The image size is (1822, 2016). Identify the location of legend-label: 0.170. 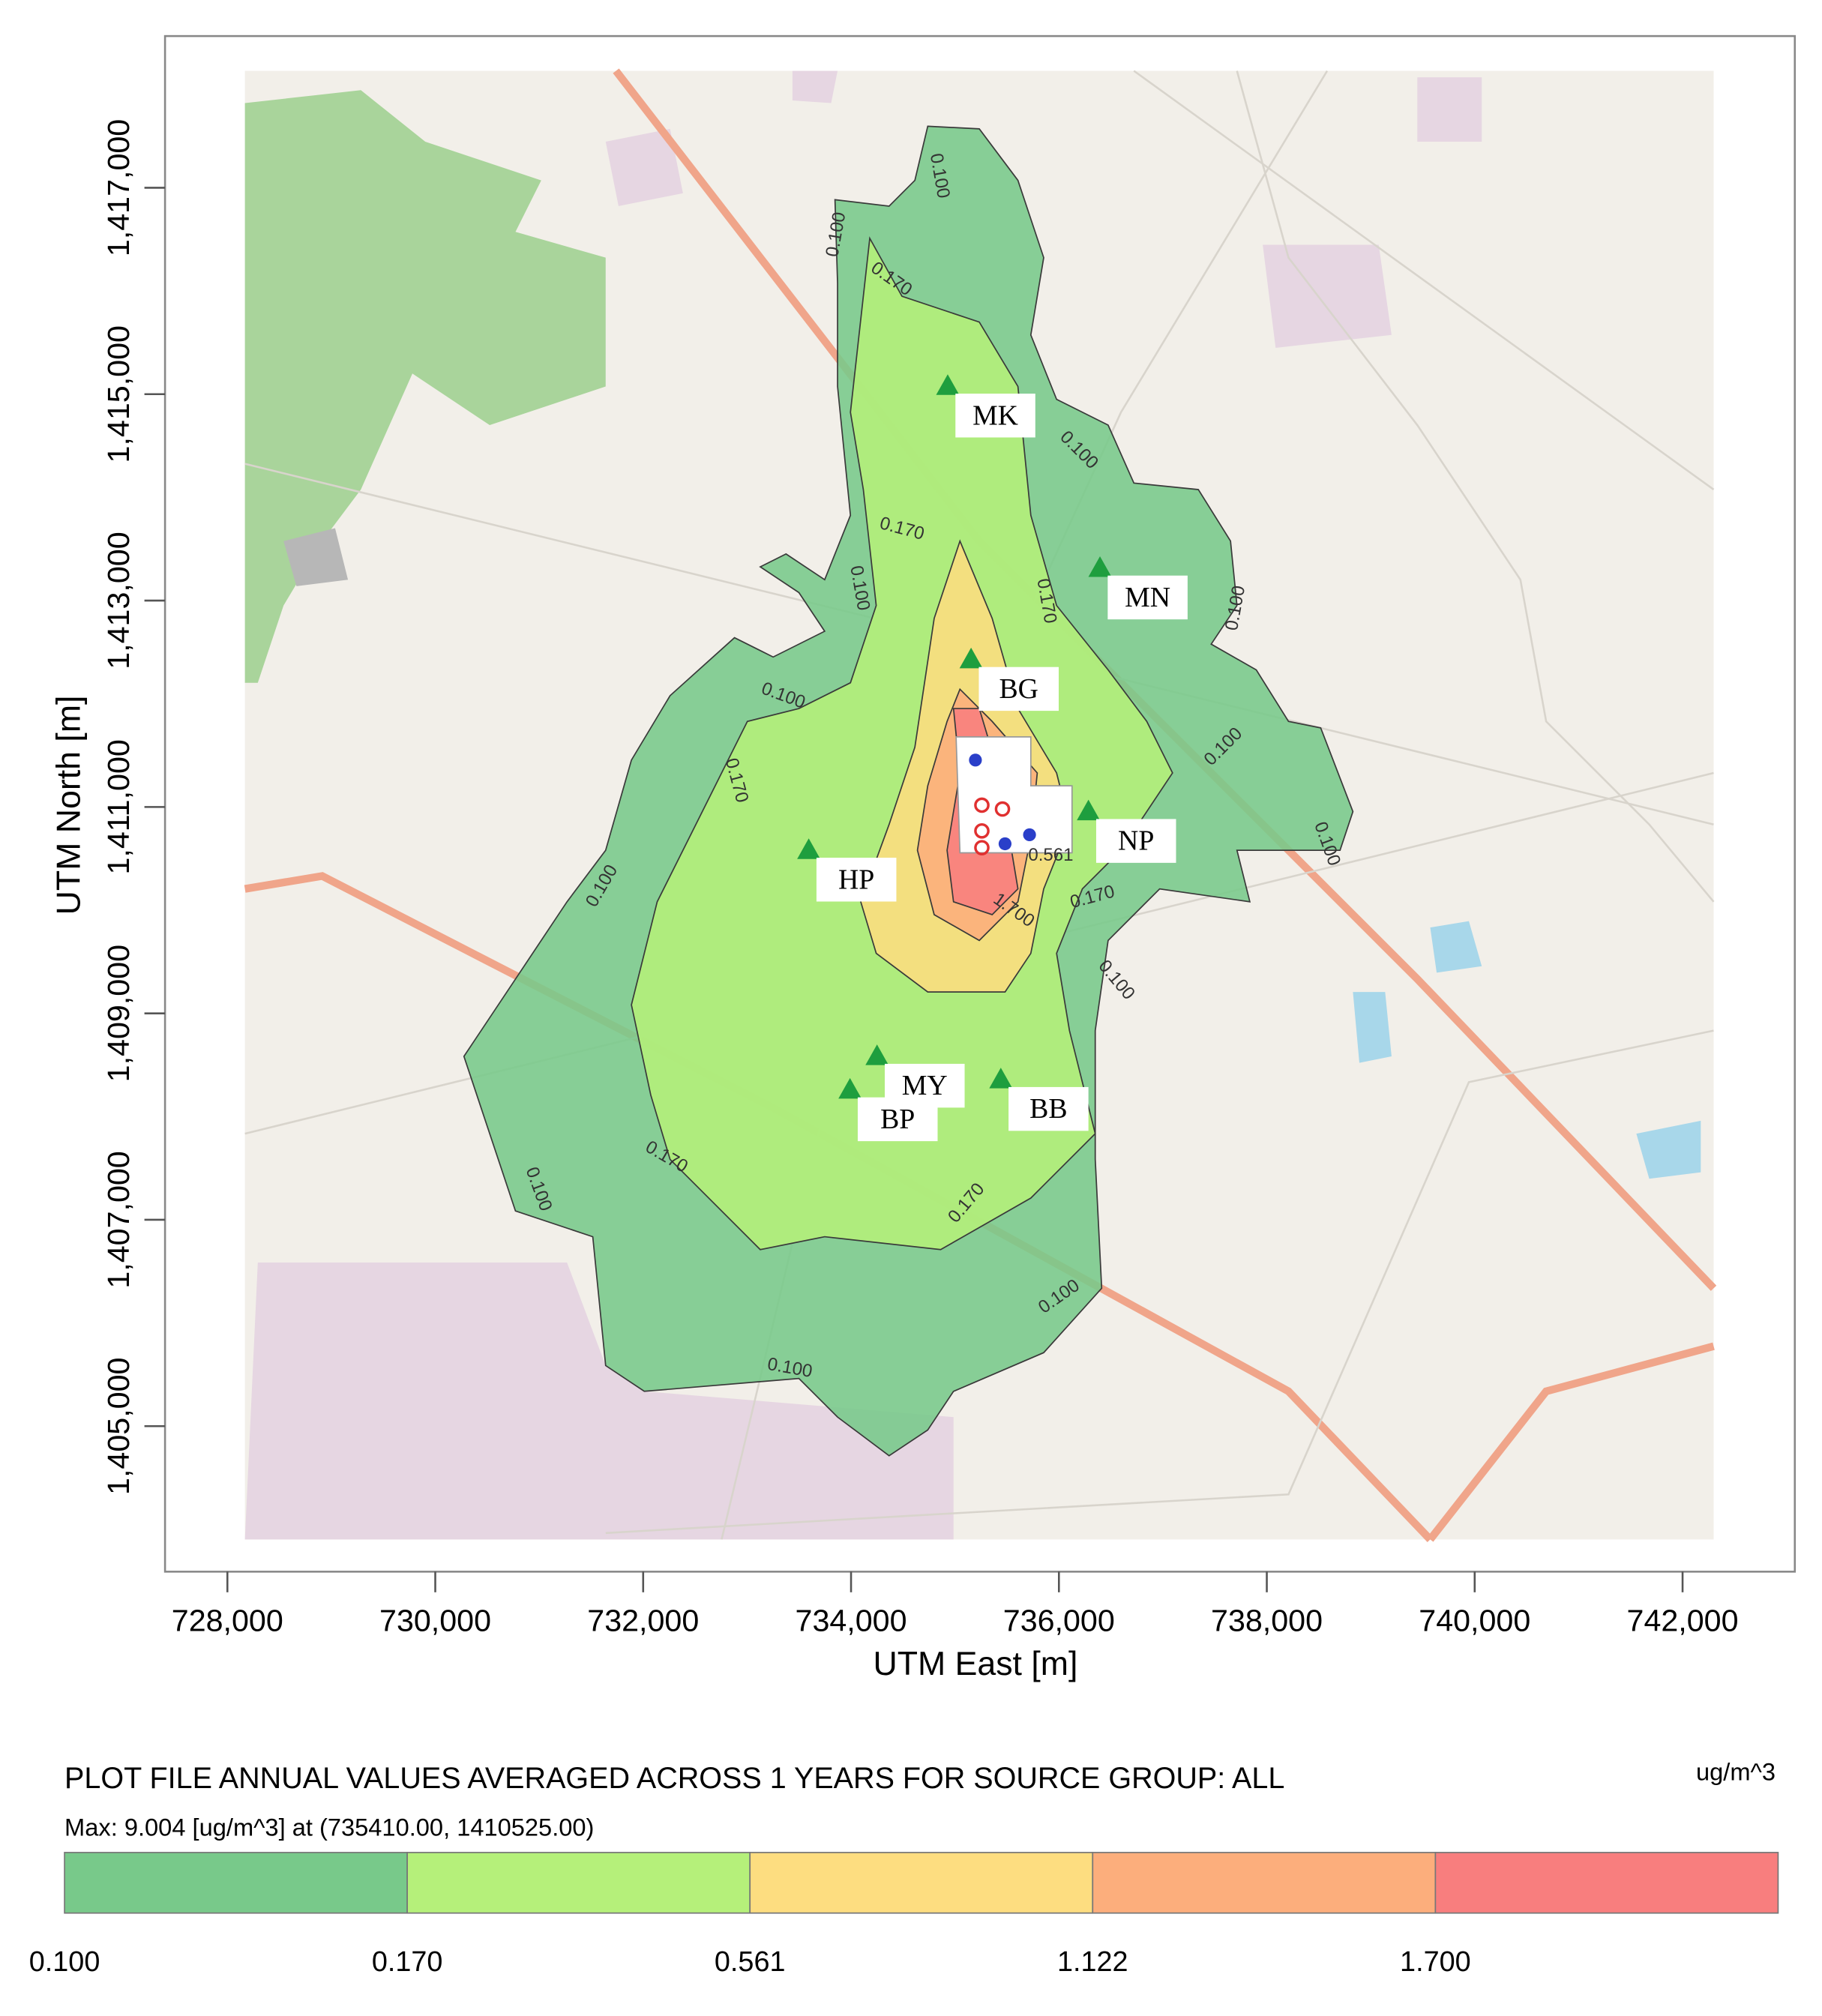
(407, 1962).